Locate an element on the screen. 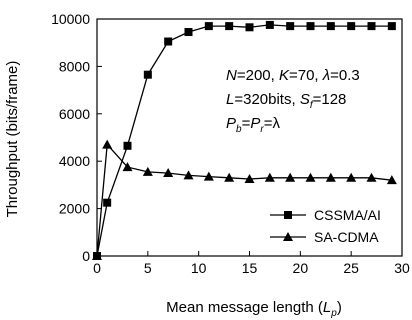 The image size is (412, 320). x-tick-label: 30 is located at coordinates (402, 268).